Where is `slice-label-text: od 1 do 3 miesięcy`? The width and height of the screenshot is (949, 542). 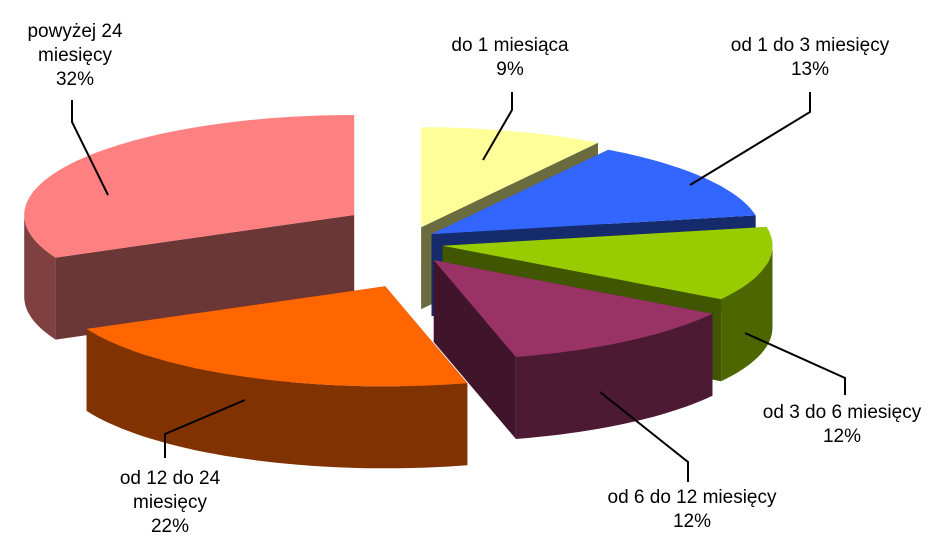 slice-label-text: od 1 do 3 miesięcy is located at coordinates (810, 45).